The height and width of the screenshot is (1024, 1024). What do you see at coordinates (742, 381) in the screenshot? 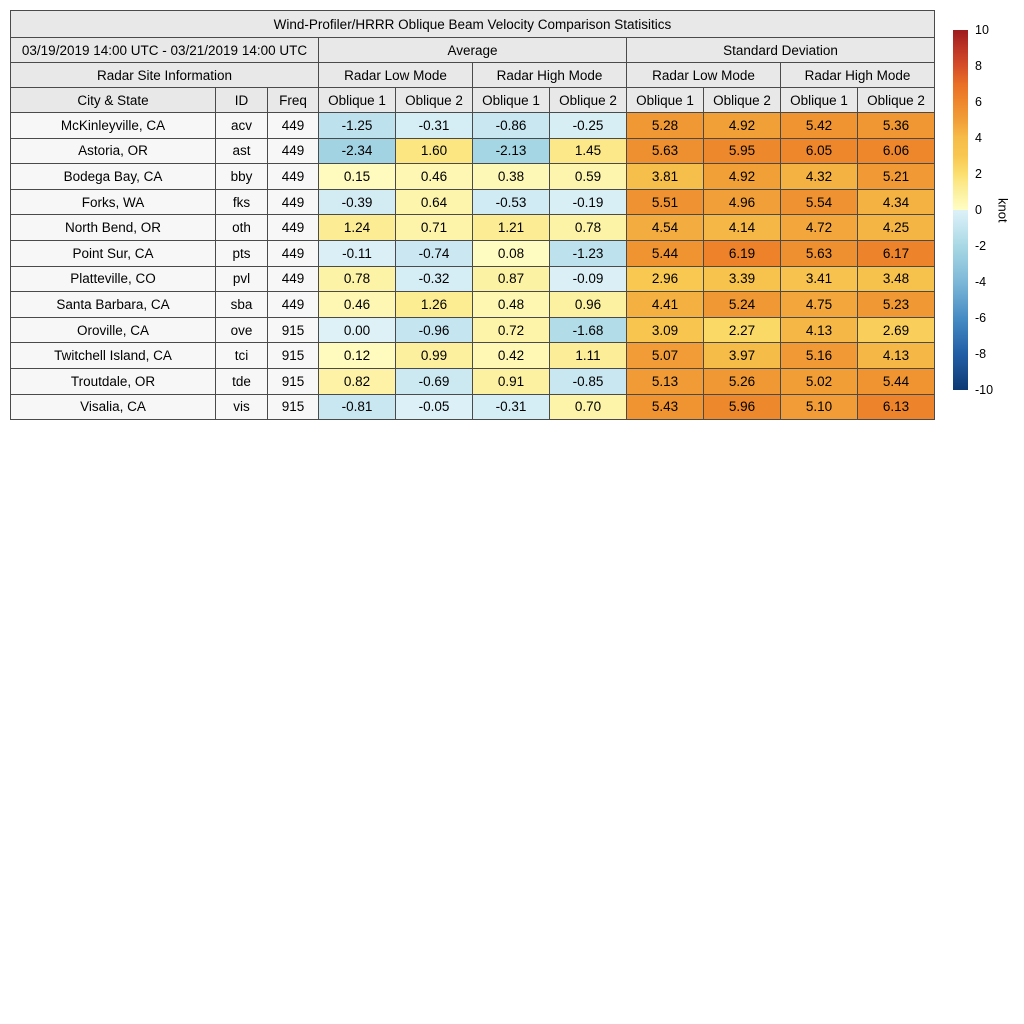
I see `cell-value: 5.26` at bounding box center [742, 381].